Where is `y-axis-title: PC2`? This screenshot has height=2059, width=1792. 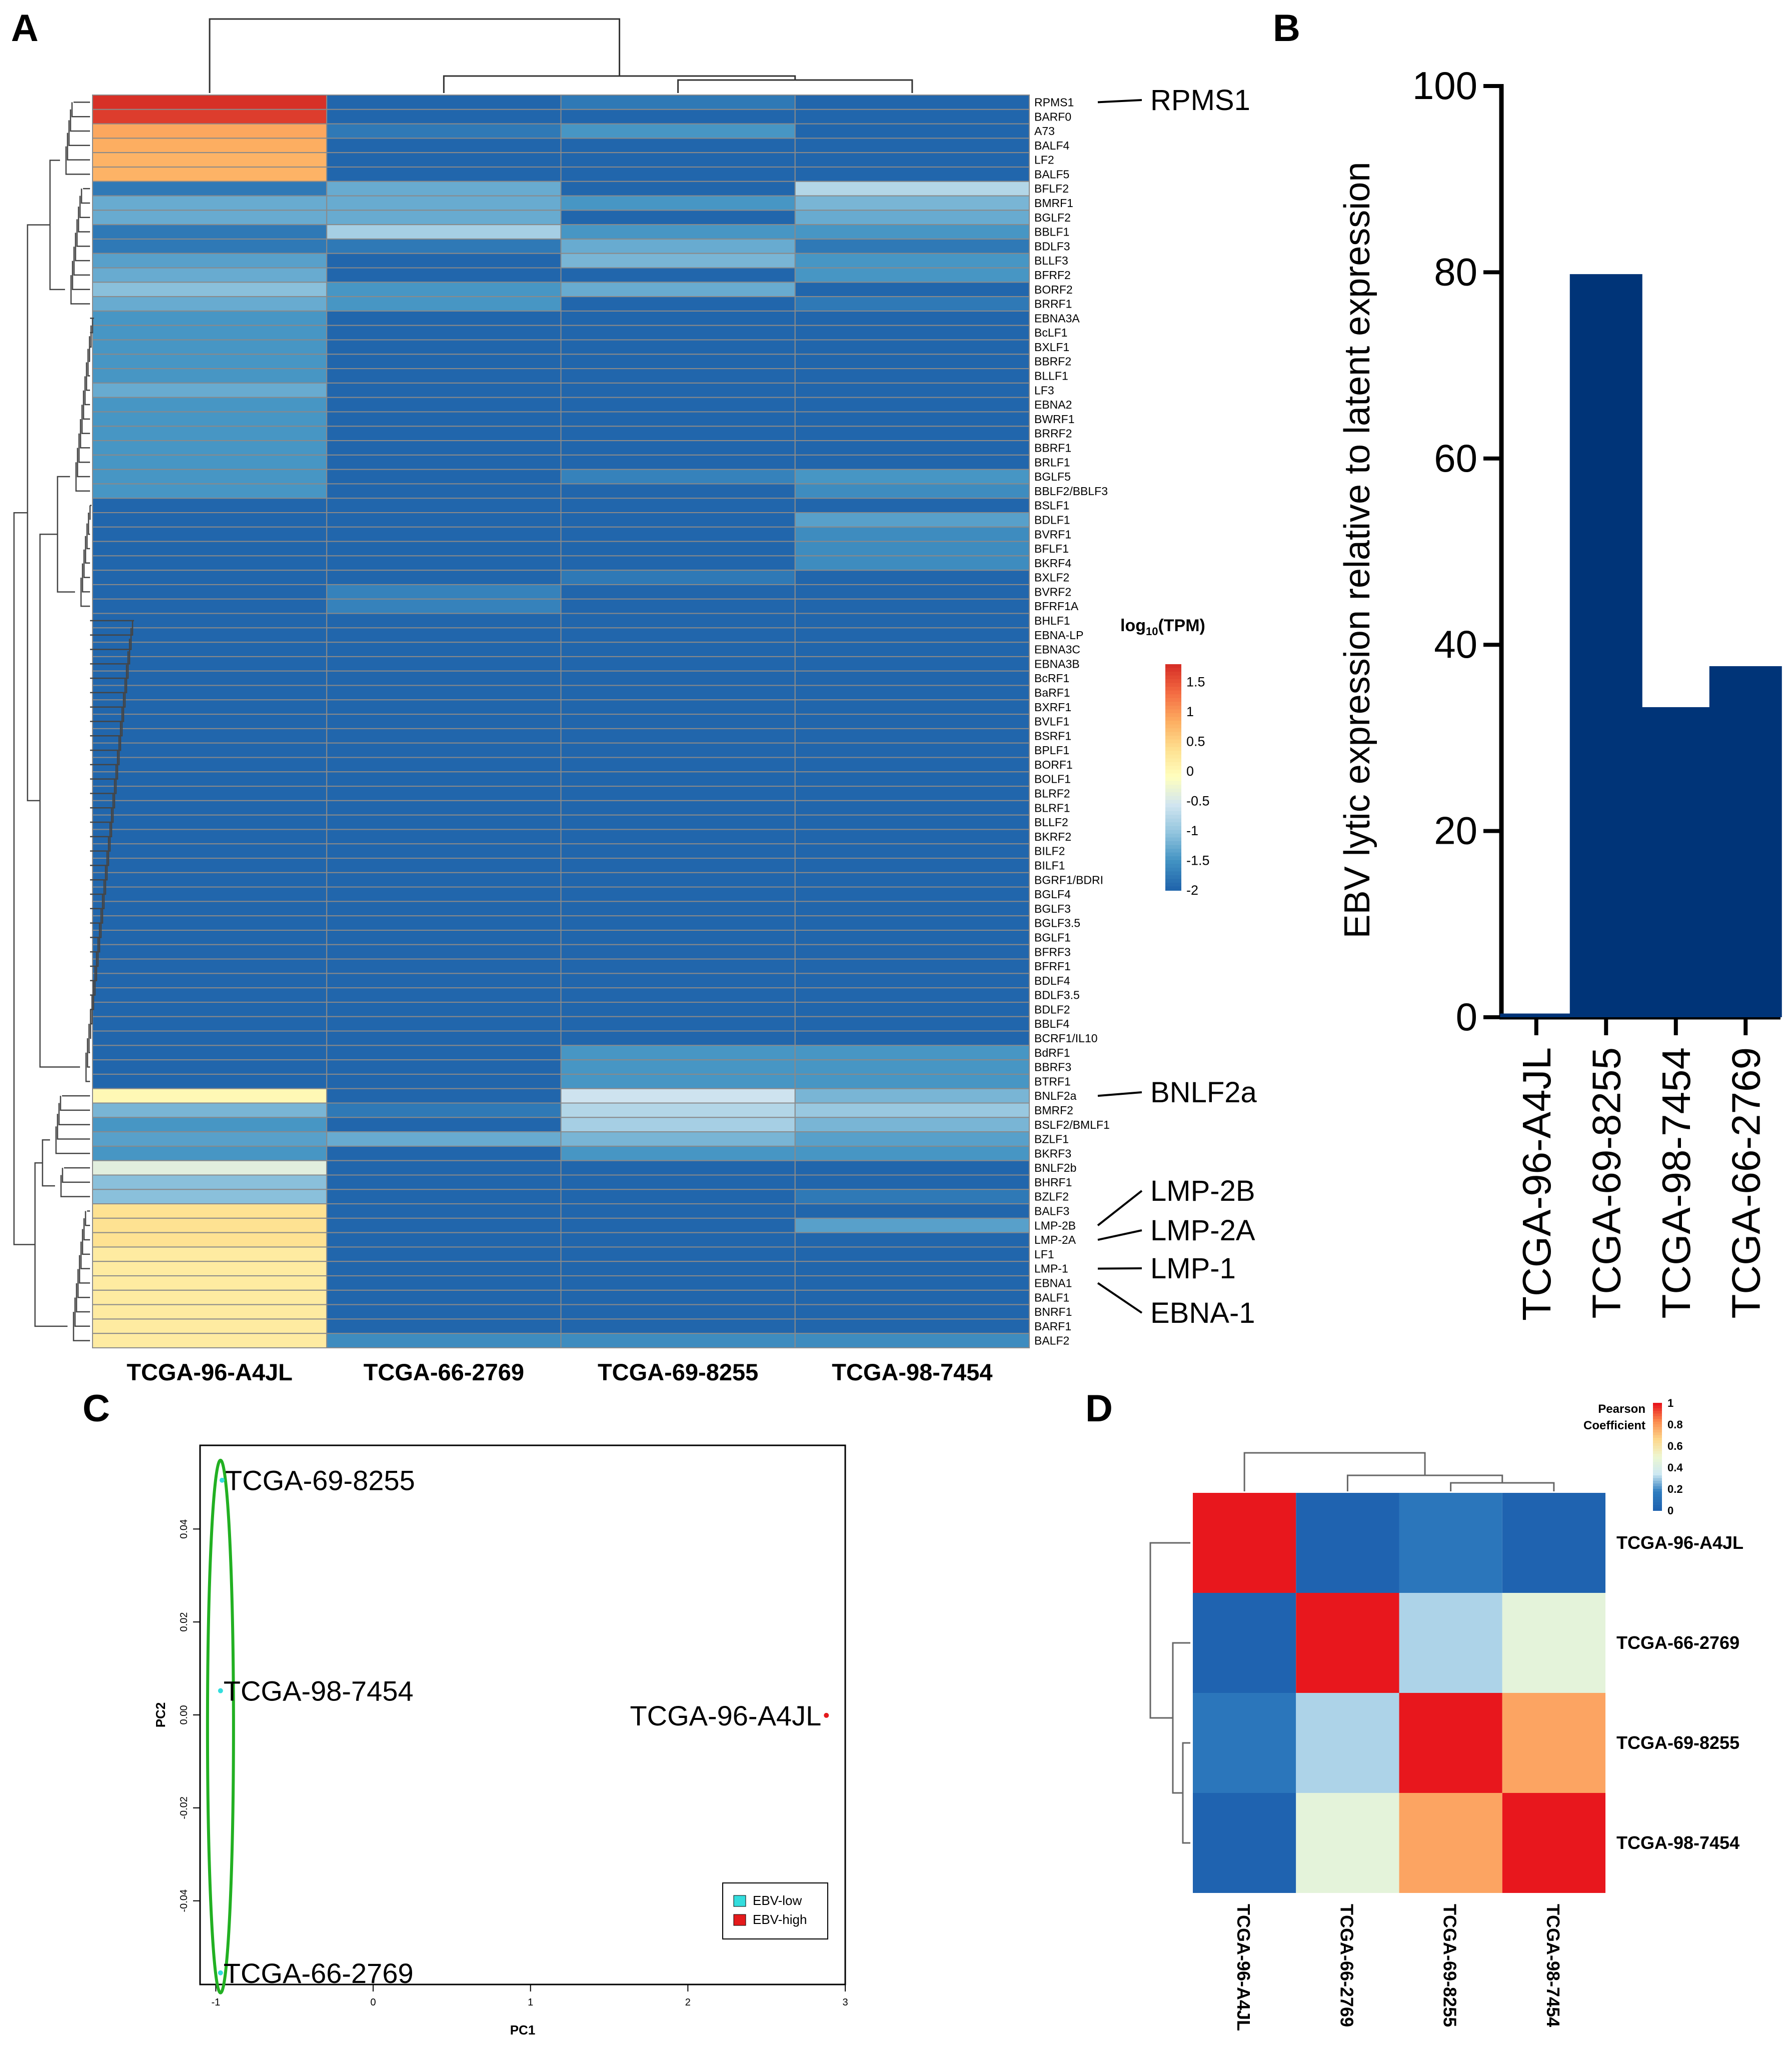 y-axis-title: PC2 is located at coordinates (160, 1715).